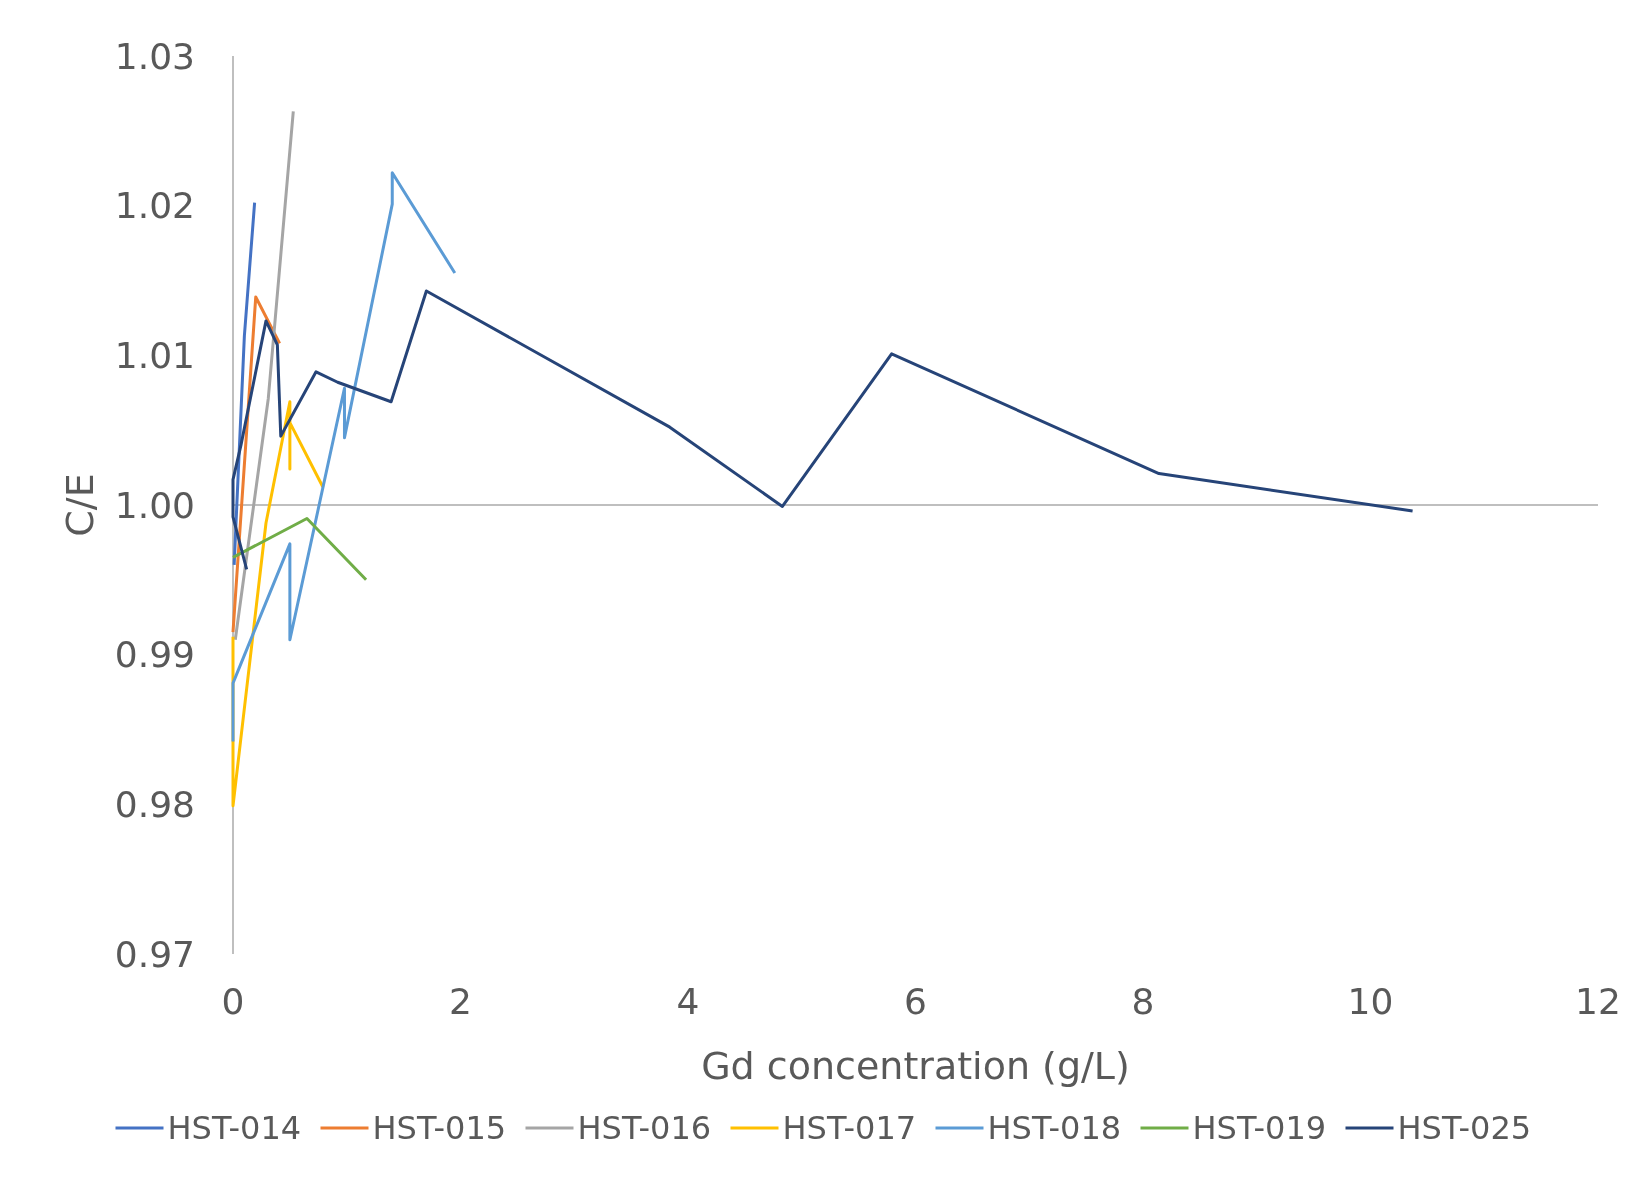 This screenshot has width=1626, height=1185. What do you see at coordinates (1598, 1001) in the screenshot?
I see `x-tick-label: 12` at bounding box center [1598, 1001].